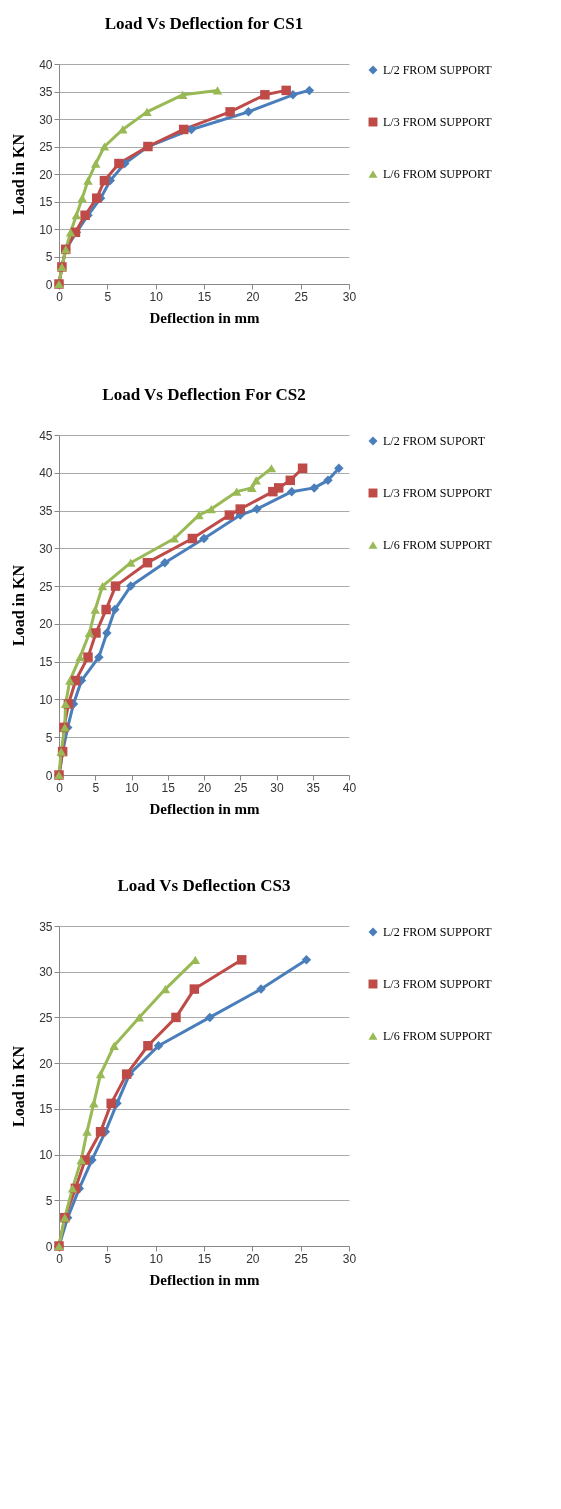  What do you see at coordinates (313, 787) in the screenshot?
I see `x-tick-label: 35` at bounding box center [313, 787].